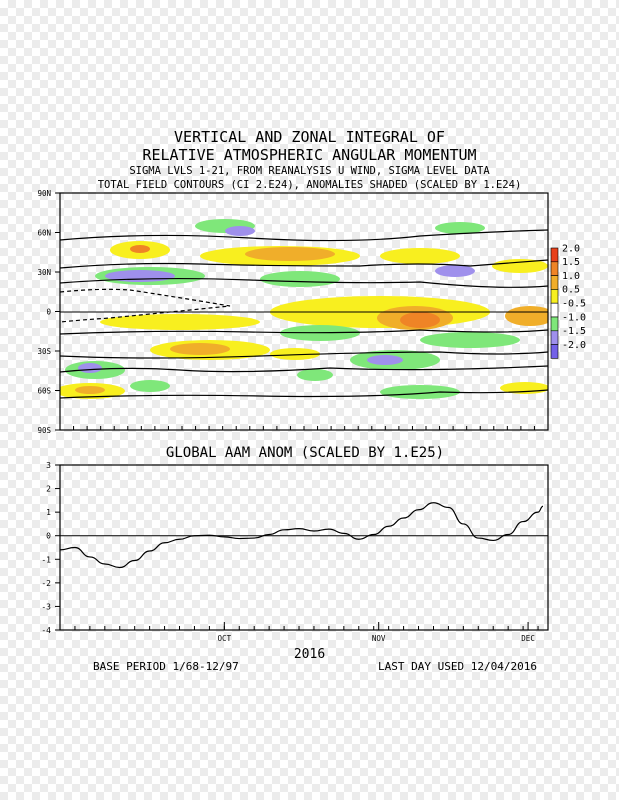 The width and height of the screenshot is (619, 800). I want to click on colorbar-label: -1.5, so click(574, 331).